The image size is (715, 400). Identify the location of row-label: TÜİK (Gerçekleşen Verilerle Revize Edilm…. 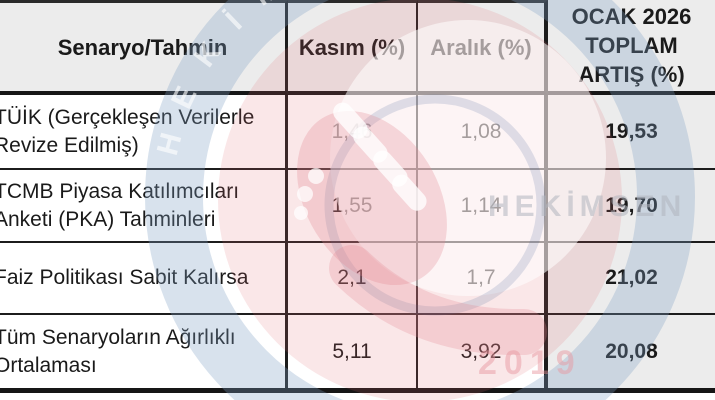
(127, 131).